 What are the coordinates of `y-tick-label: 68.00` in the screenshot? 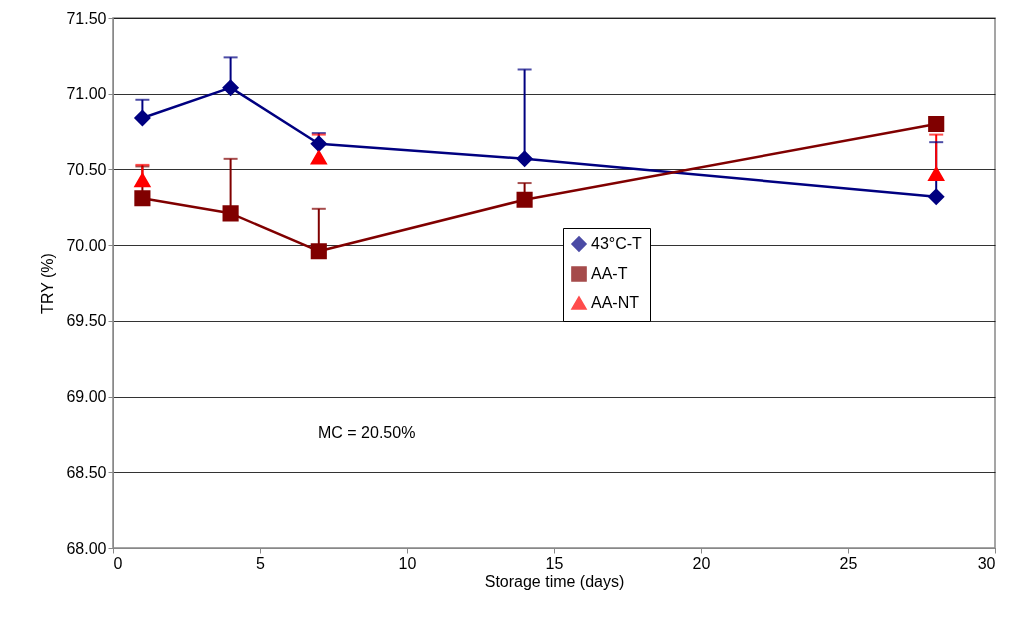 It's located at (86, 548).